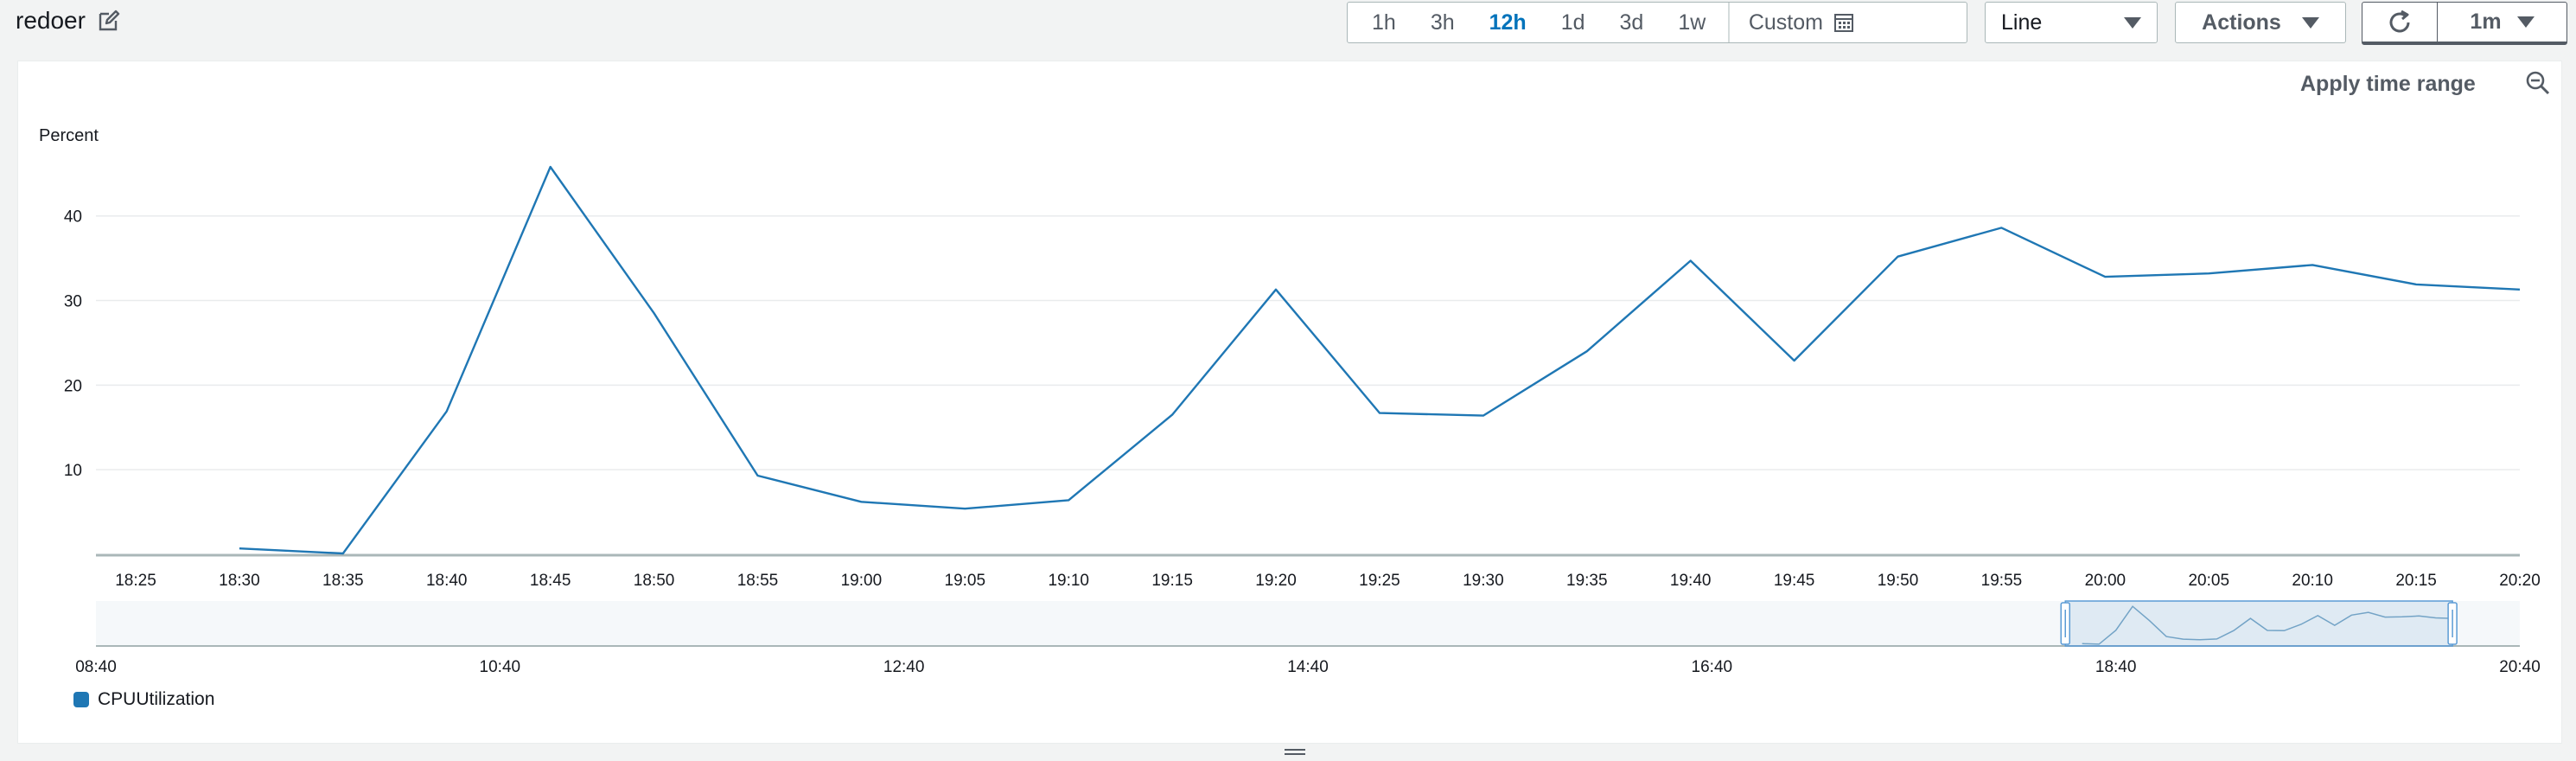  What do you see at coordinates (1442, 22) in the screenshot?
I see `range-3h-button: 3h` at bounding box center [1442, 22].